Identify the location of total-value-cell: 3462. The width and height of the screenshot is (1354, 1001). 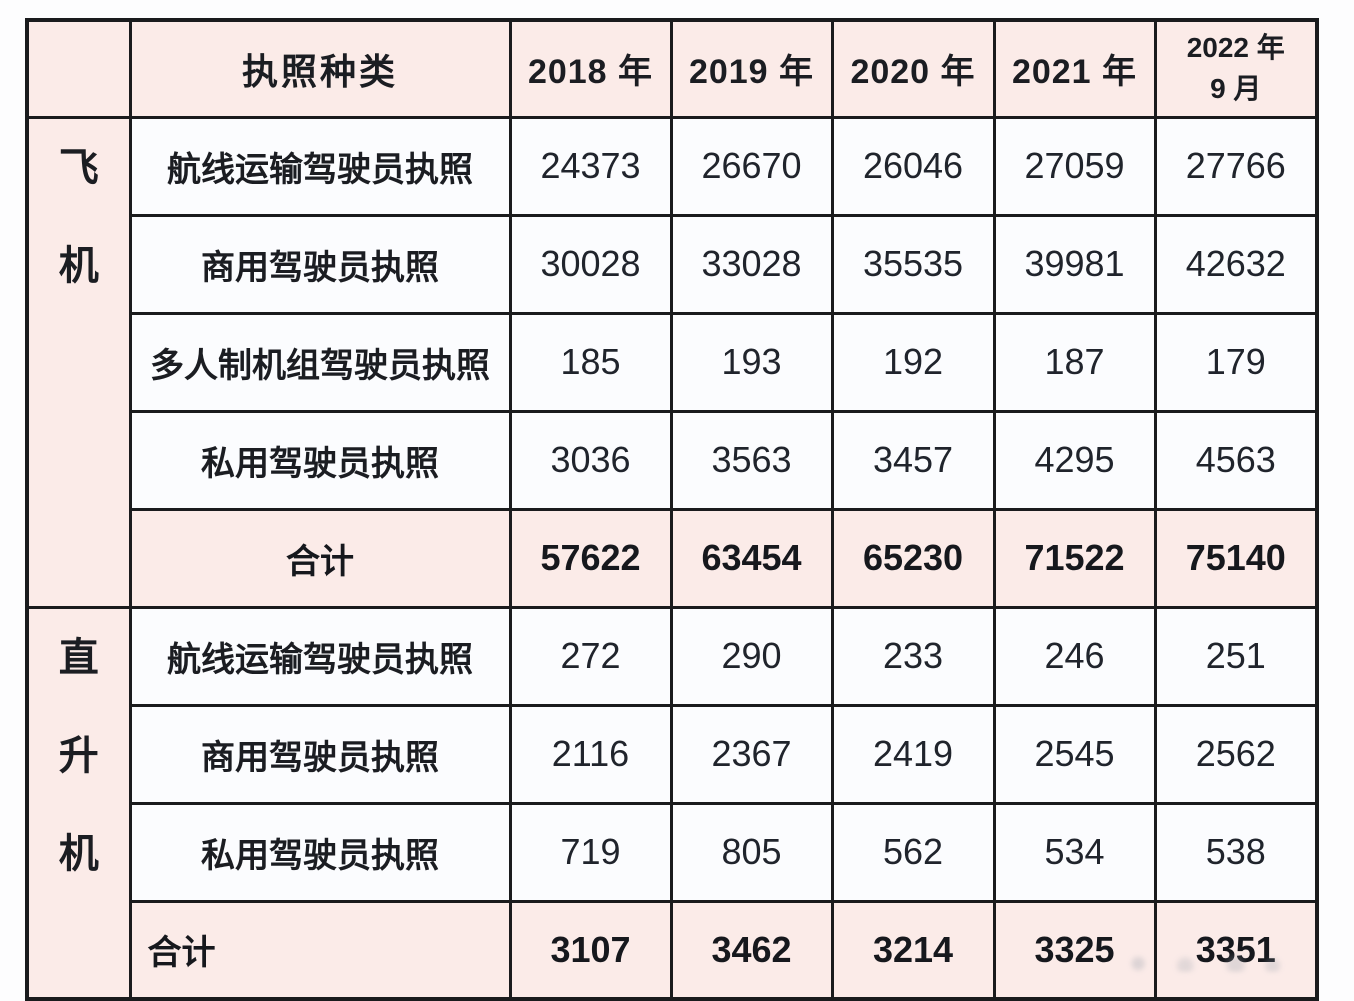
(751, 950).